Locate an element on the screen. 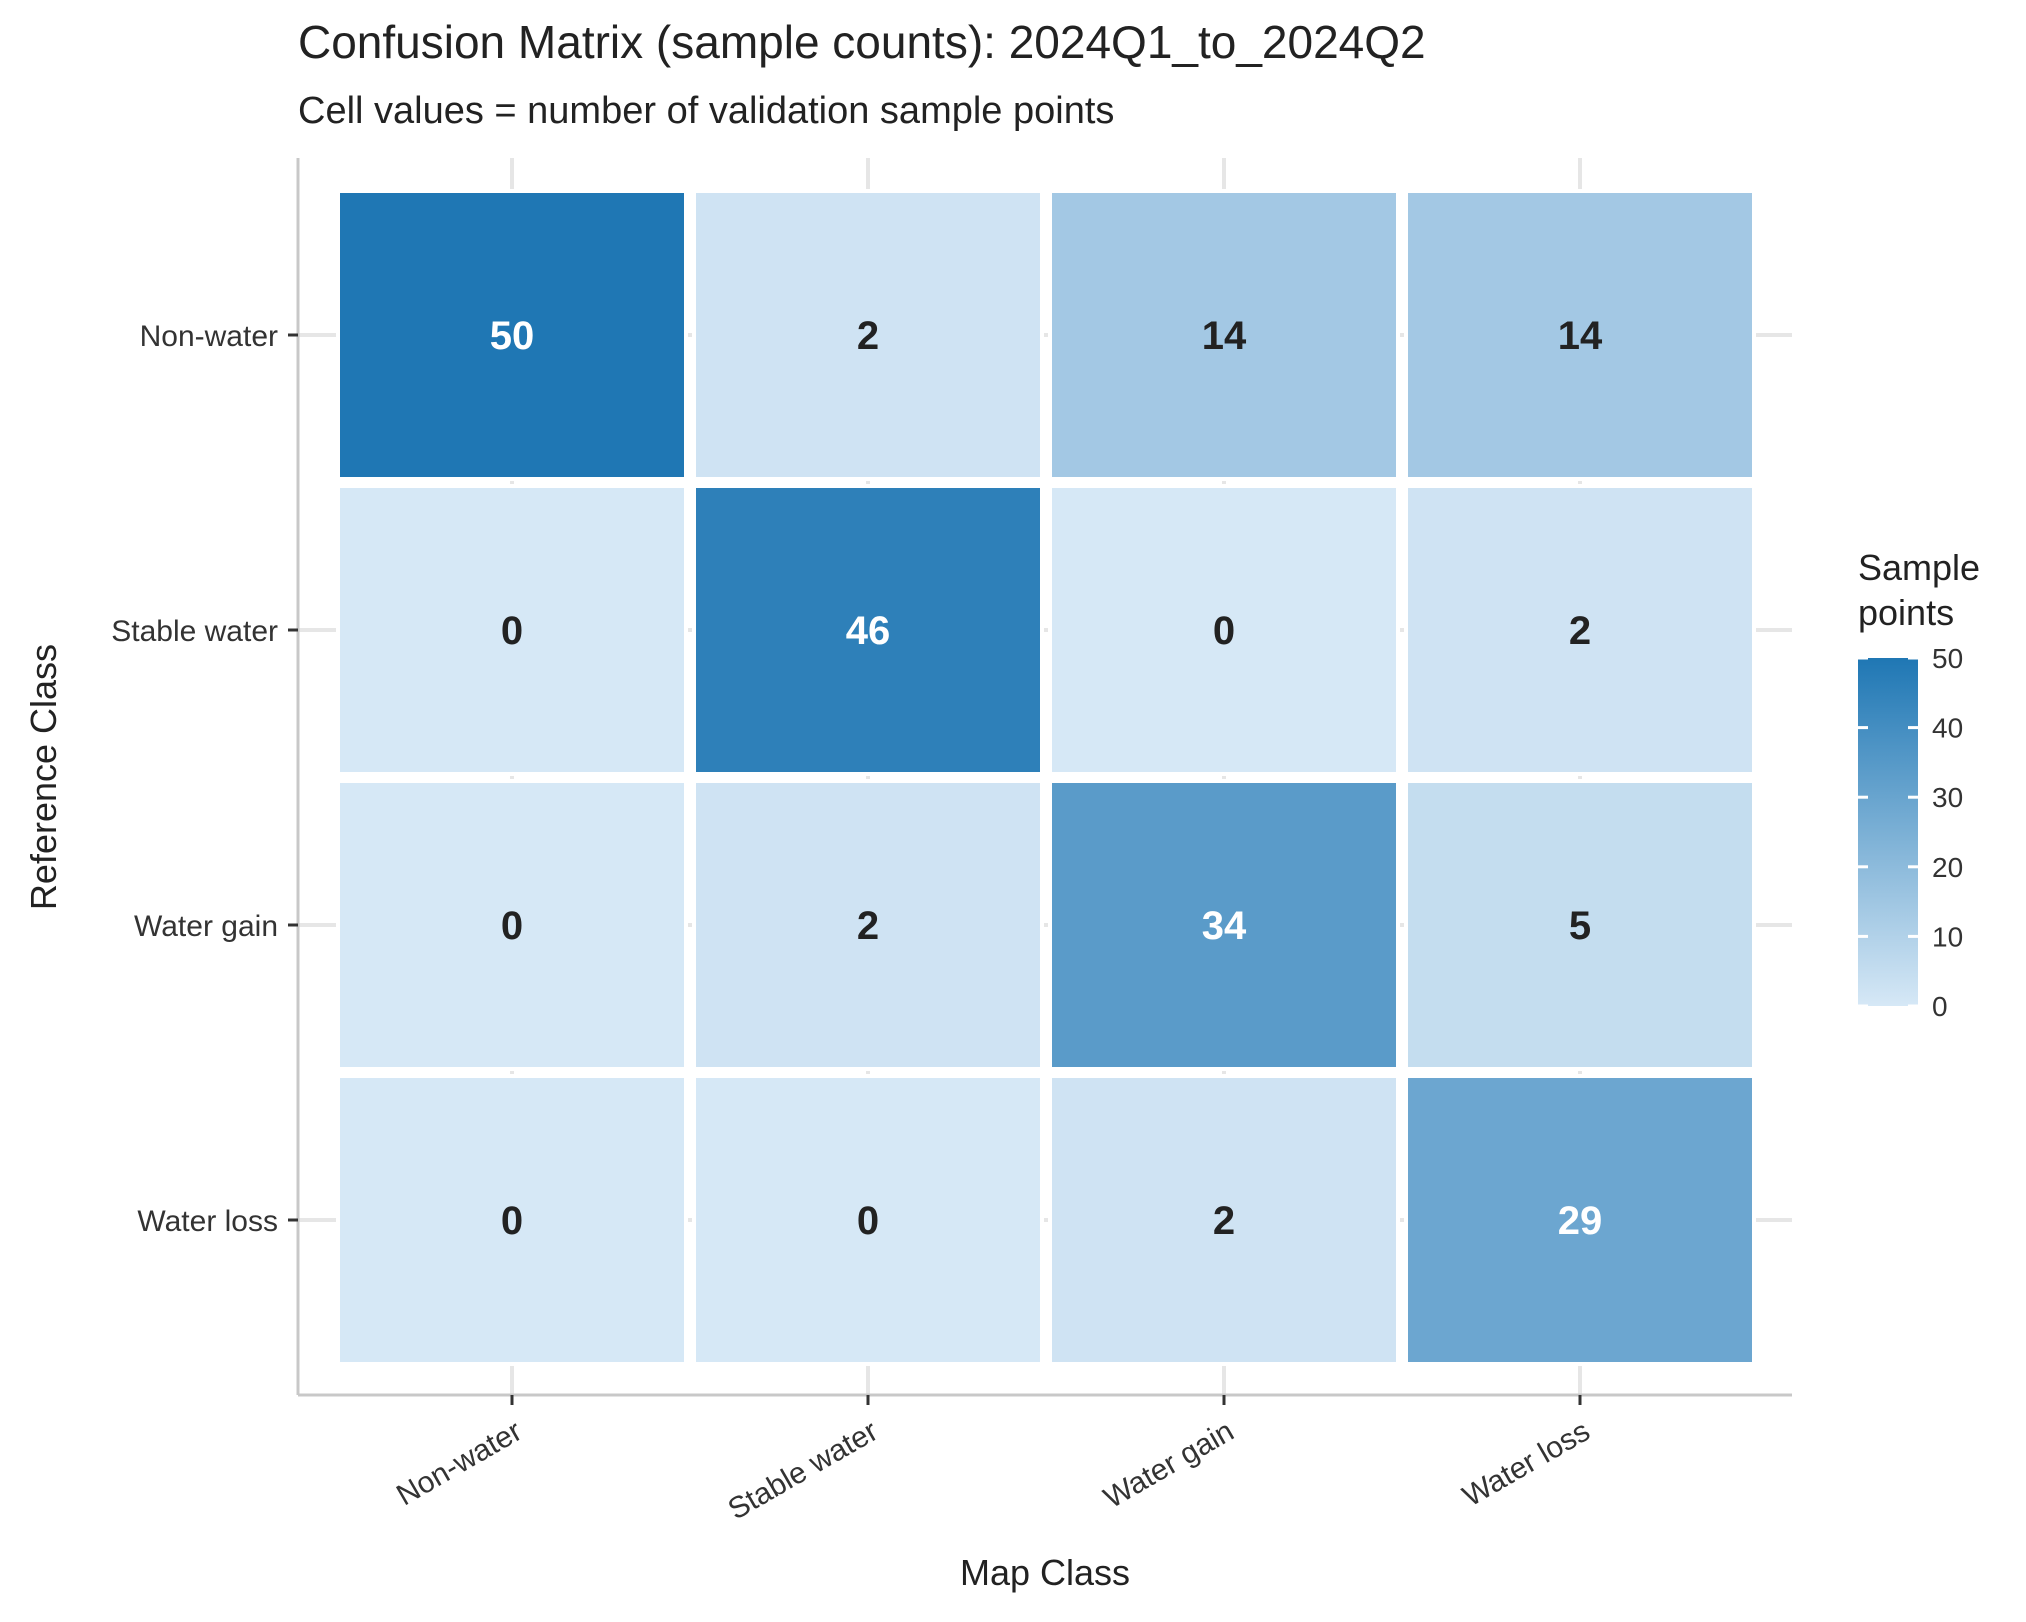 This screenshot has height=1622, width=2026. cell-value-label: 5 is located at coordinates (1580, 926).